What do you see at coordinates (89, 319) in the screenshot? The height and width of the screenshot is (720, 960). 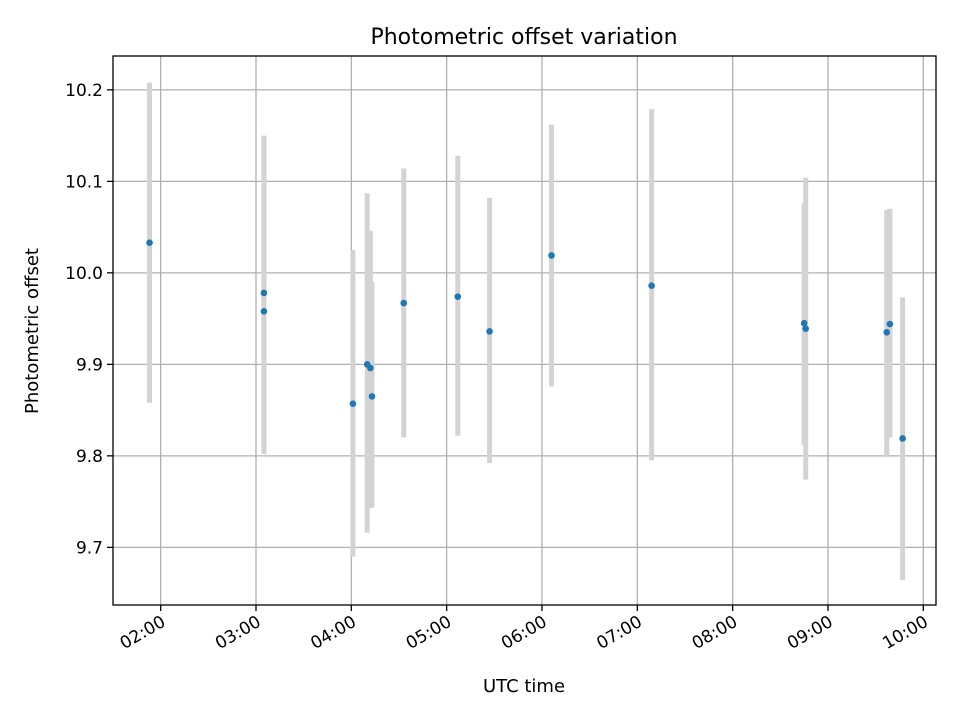 I see `y-axis-ticks: 9.7 9.8 9.9 10.0 10.1 10.2` at bounding box center [89, 319].